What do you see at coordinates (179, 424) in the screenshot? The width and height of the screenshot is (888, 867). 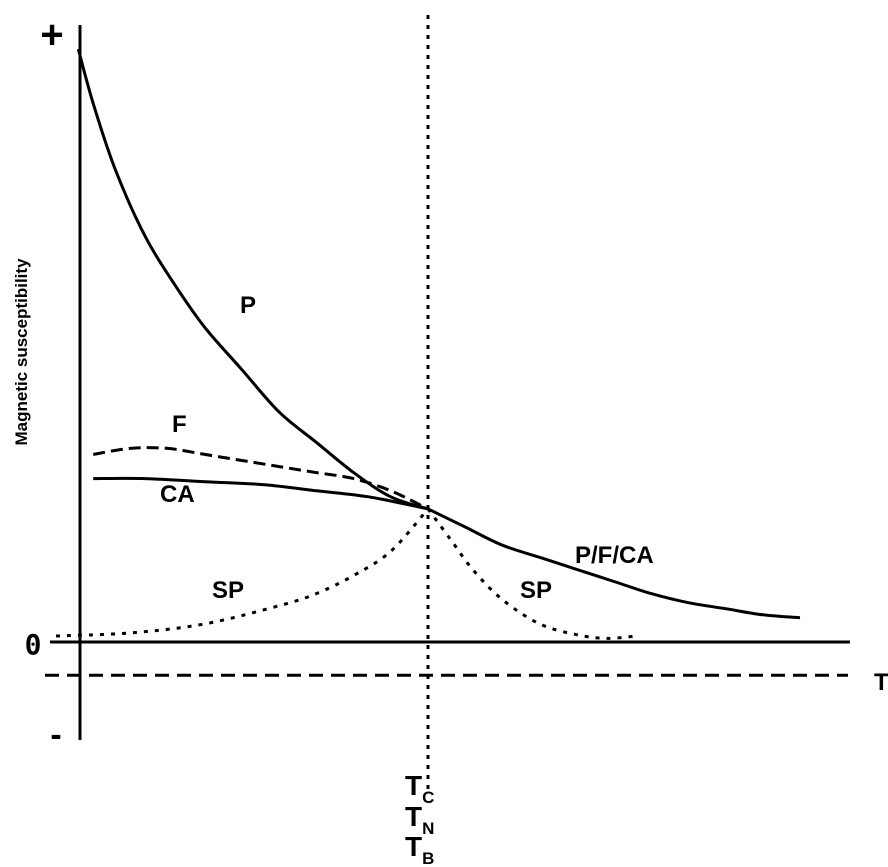 I see `curve-label-f: F` at bounding box center [179, 424].